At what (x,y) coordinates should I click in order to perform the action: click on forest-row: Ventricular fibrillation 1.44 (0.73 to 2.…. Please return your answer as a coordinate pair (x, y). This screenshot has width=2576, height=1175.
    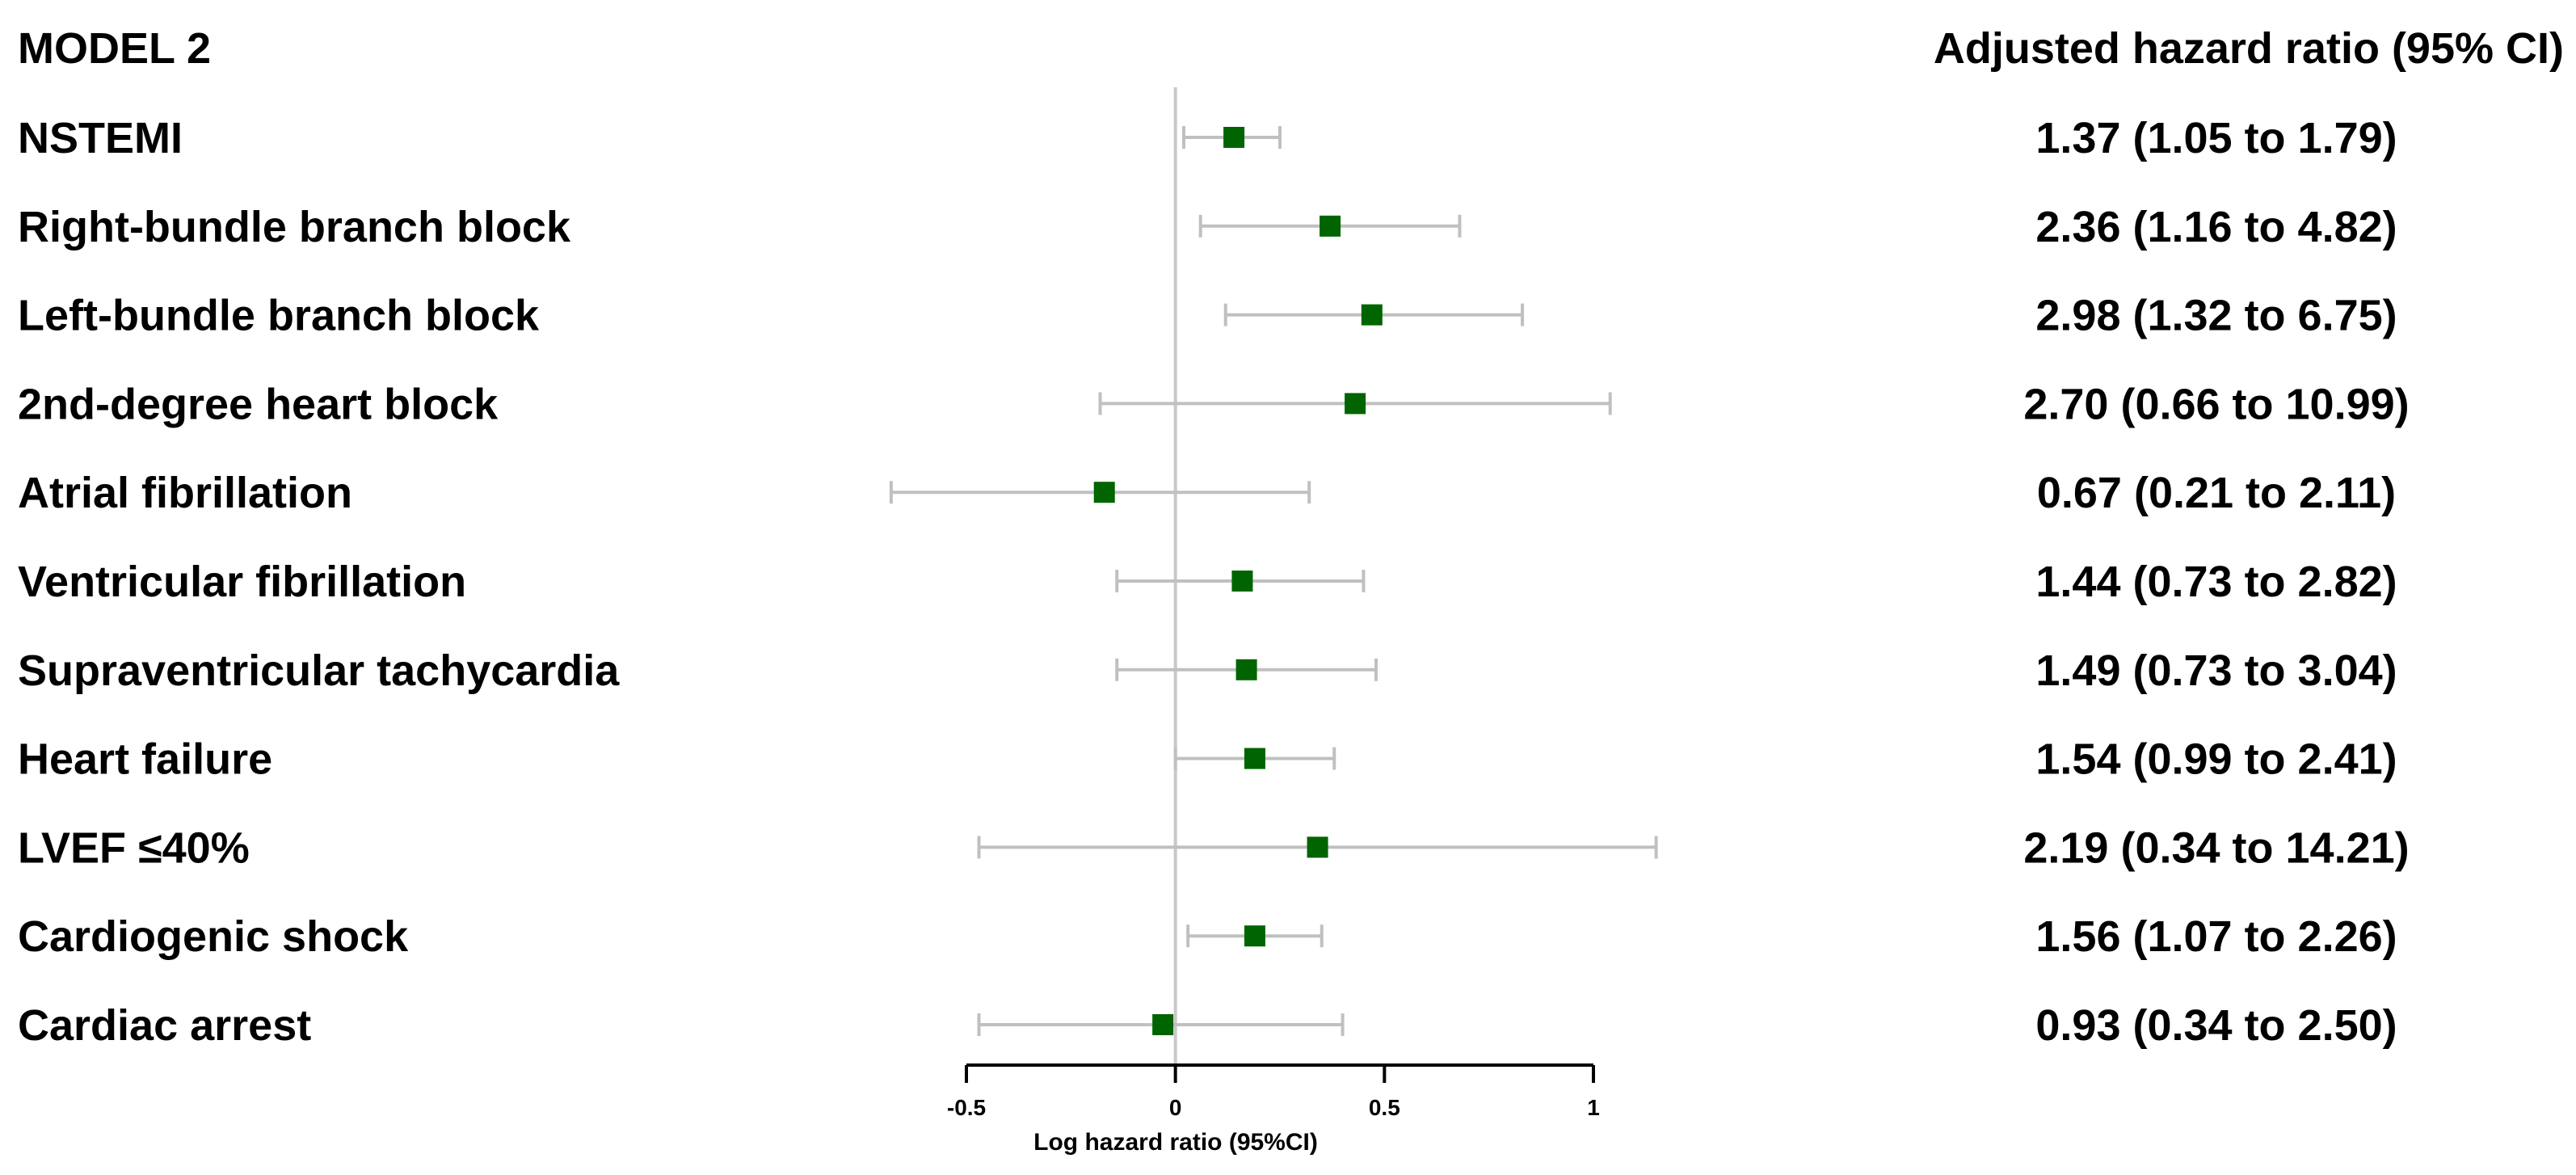
    Looking at the image, I should click on (1207, 582).